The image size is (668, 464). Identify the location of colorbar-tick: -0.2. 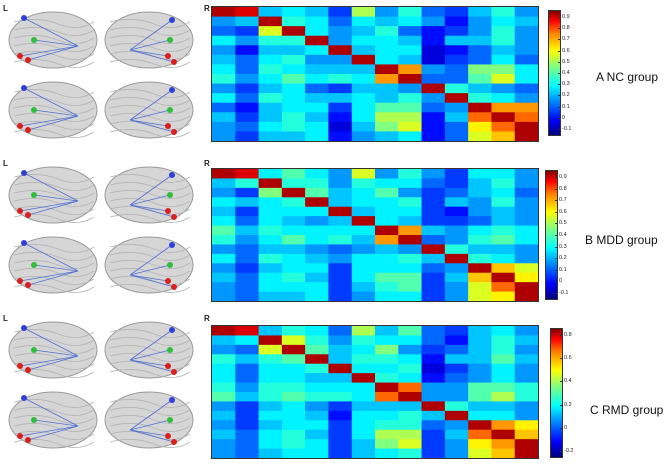
(566, 451).